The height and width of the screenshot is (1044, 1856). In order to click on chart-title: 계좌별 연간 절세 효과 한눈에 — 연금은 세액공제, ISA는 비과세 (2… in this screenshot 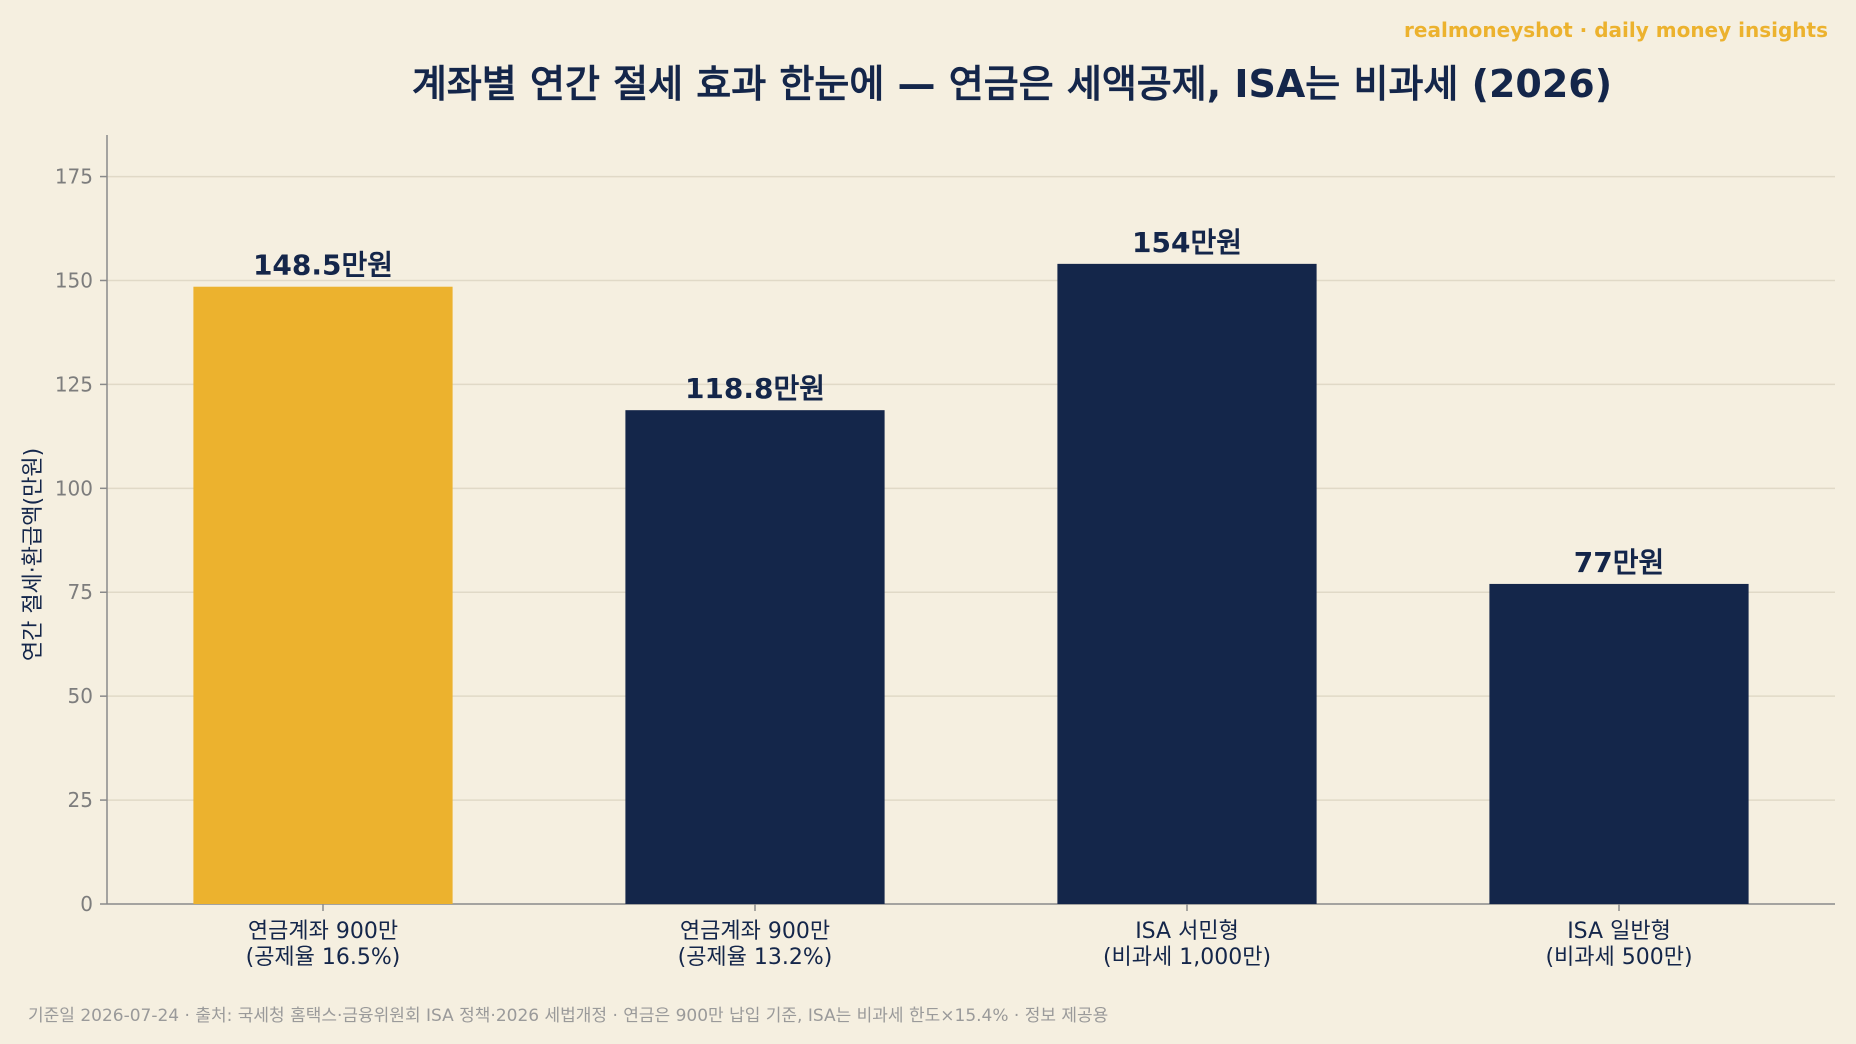, I will do `click(1012, 84)`.